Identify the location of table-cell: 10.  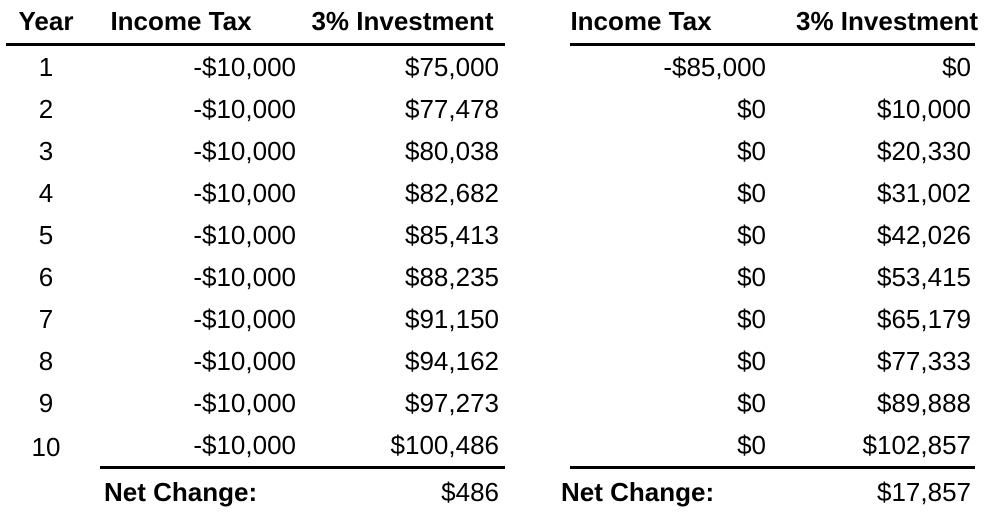
(46, 446).